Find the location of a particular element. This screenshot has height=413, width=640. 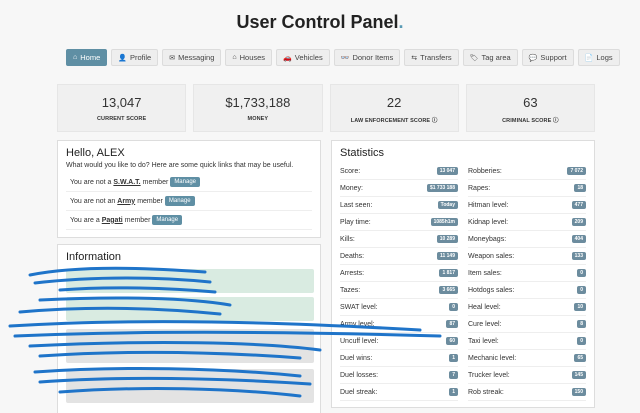

nav-label: Vehicles is located at coordinates (308, 57).